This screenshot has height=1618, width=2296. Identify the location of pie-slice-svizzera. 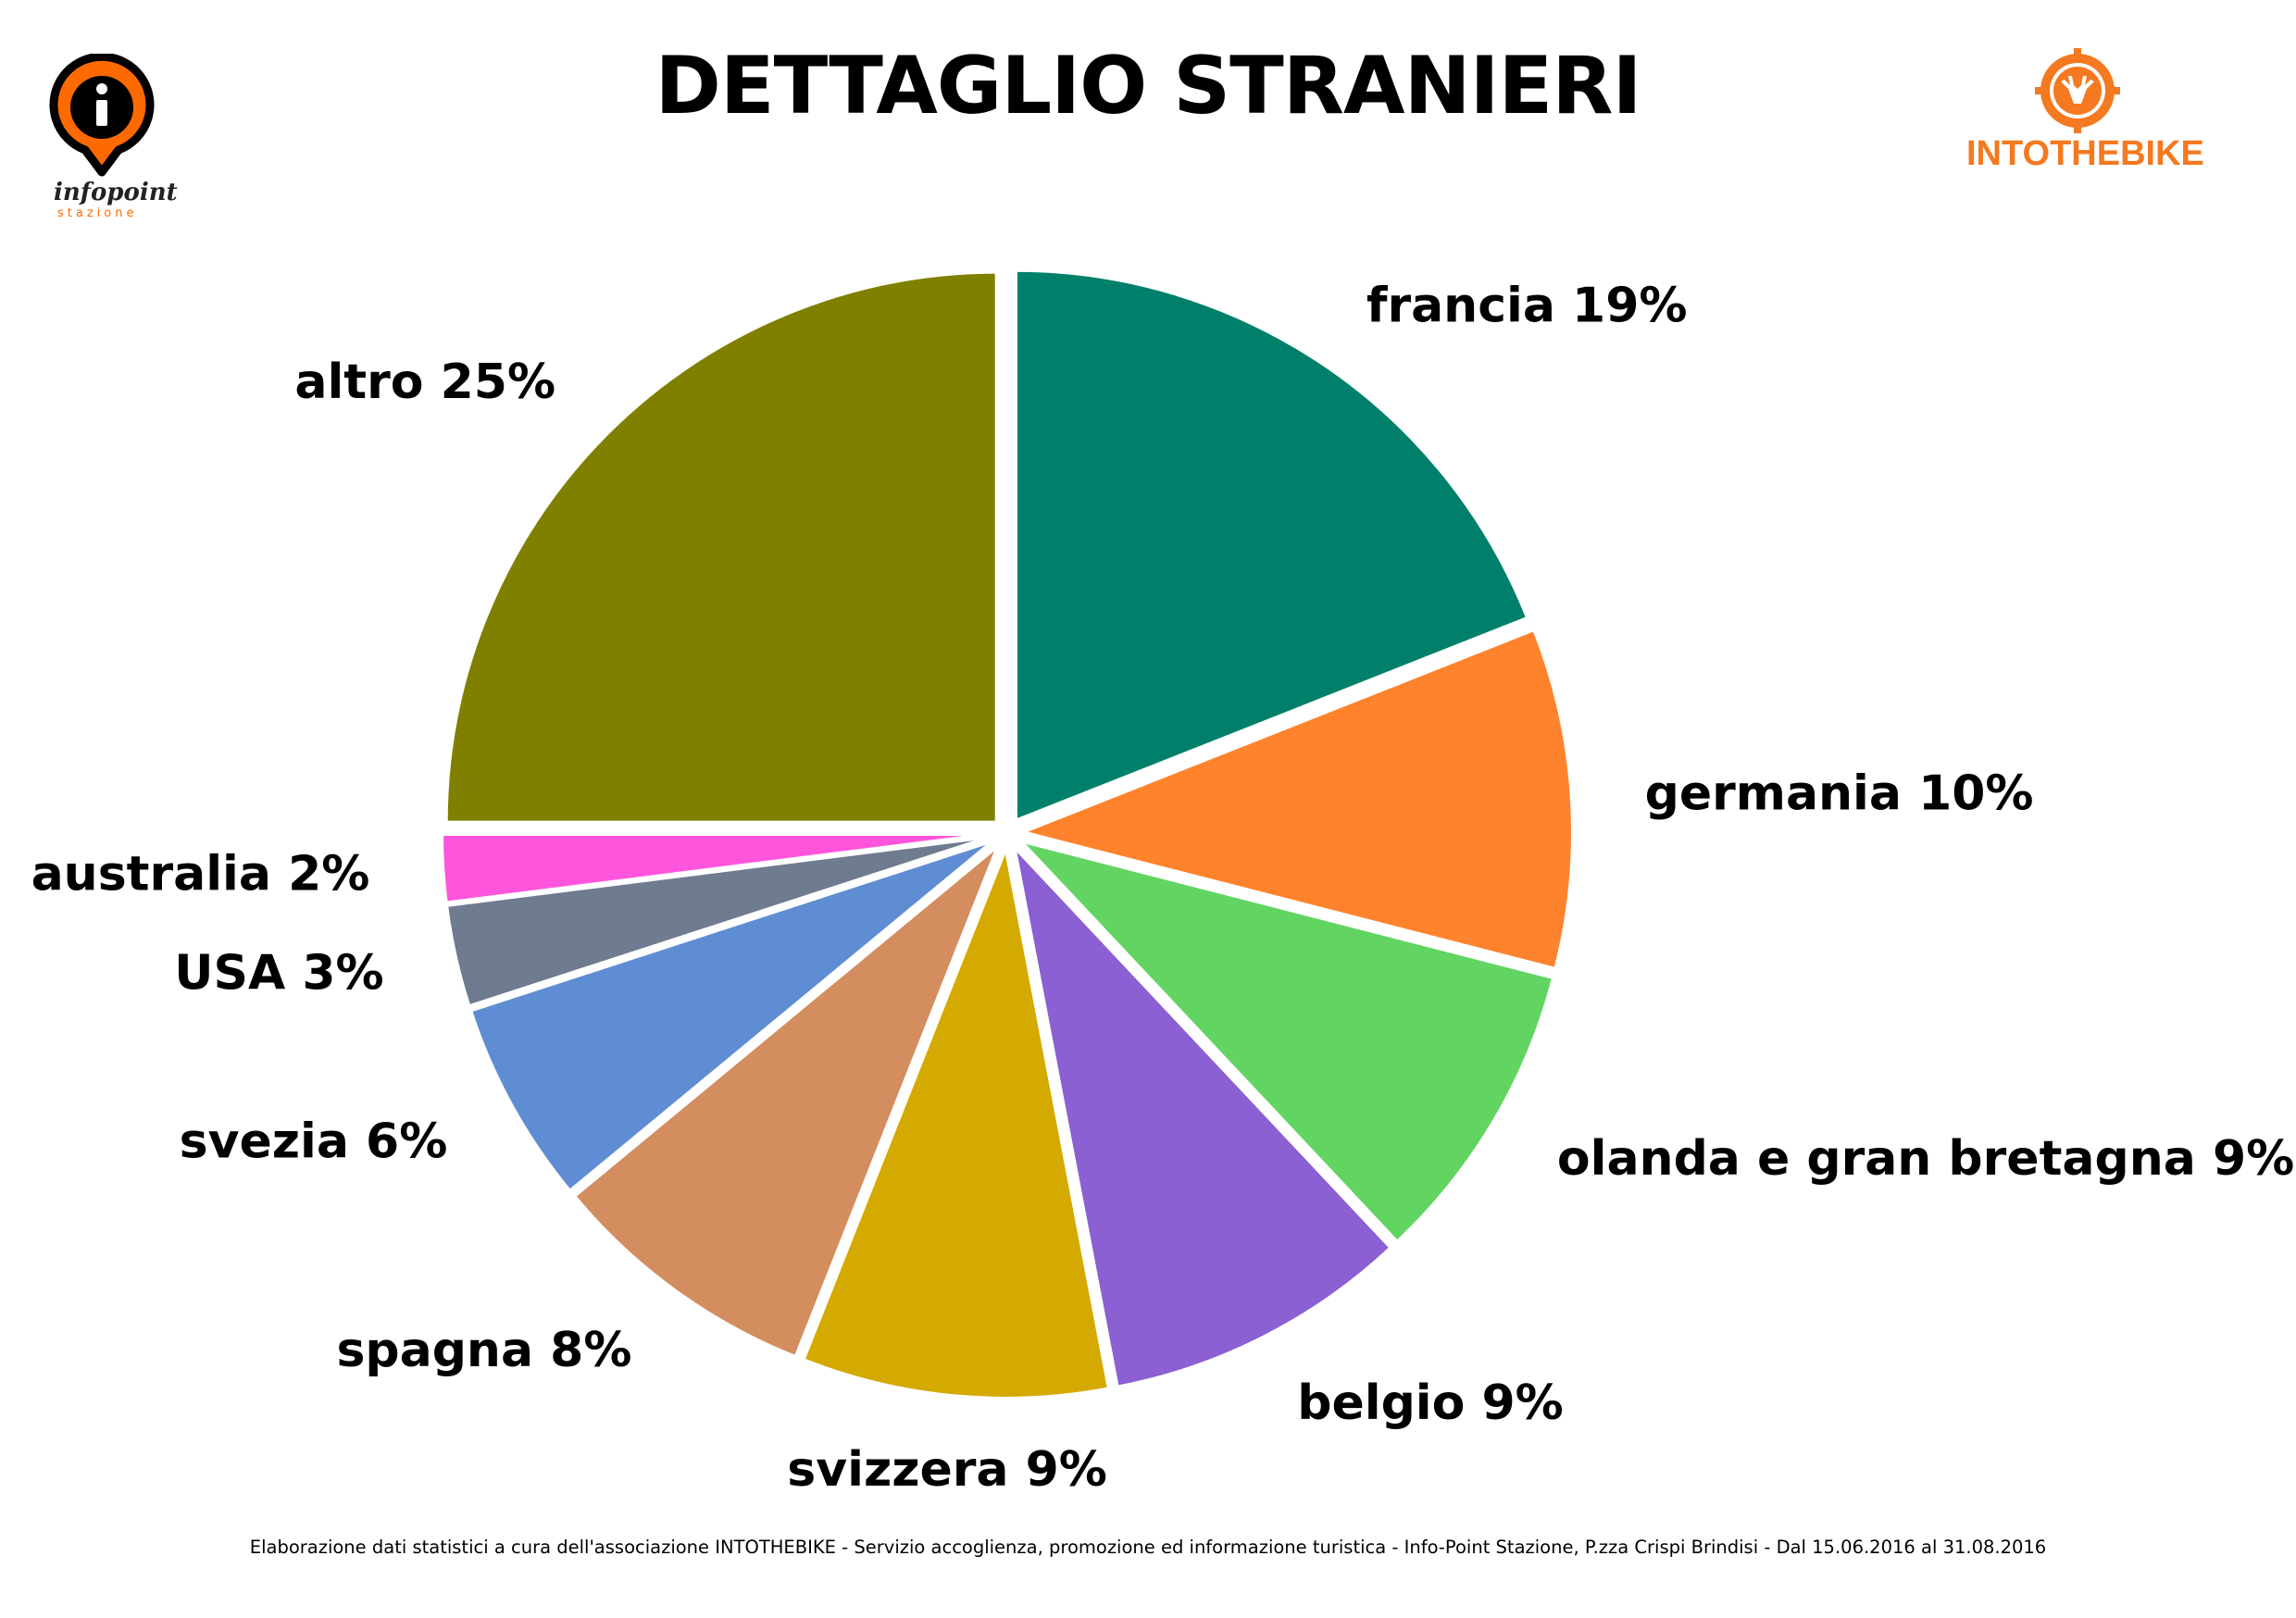
(956, 1120).